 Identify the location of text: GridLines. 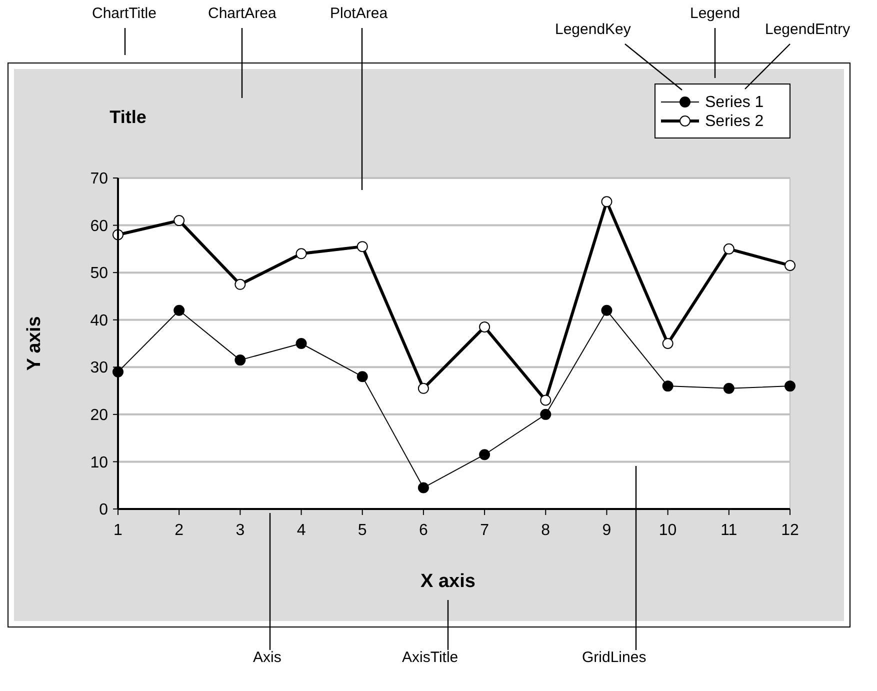
(614, 657).